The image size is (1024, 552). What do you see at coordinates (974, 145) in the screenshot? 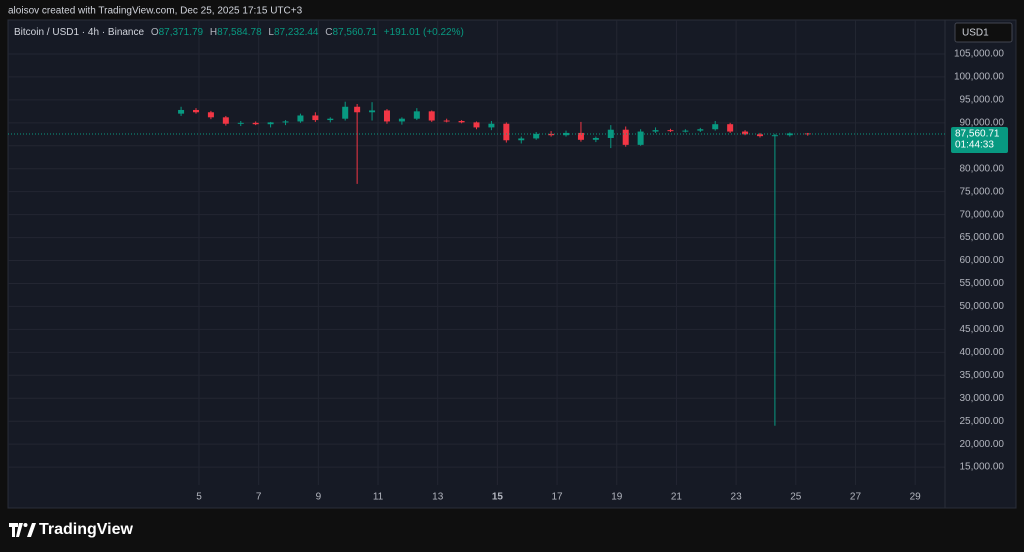
I see `countdown: 01:44:33` at bounding box center [974, 145].